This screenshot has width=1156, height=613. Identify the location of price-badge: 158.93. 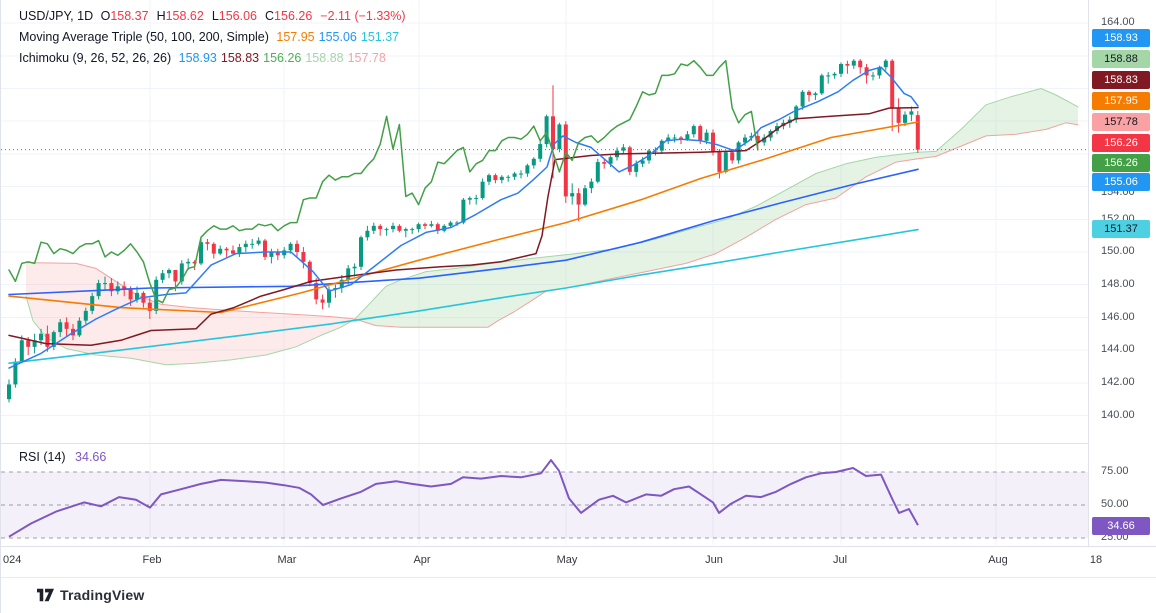
(1121, 38).